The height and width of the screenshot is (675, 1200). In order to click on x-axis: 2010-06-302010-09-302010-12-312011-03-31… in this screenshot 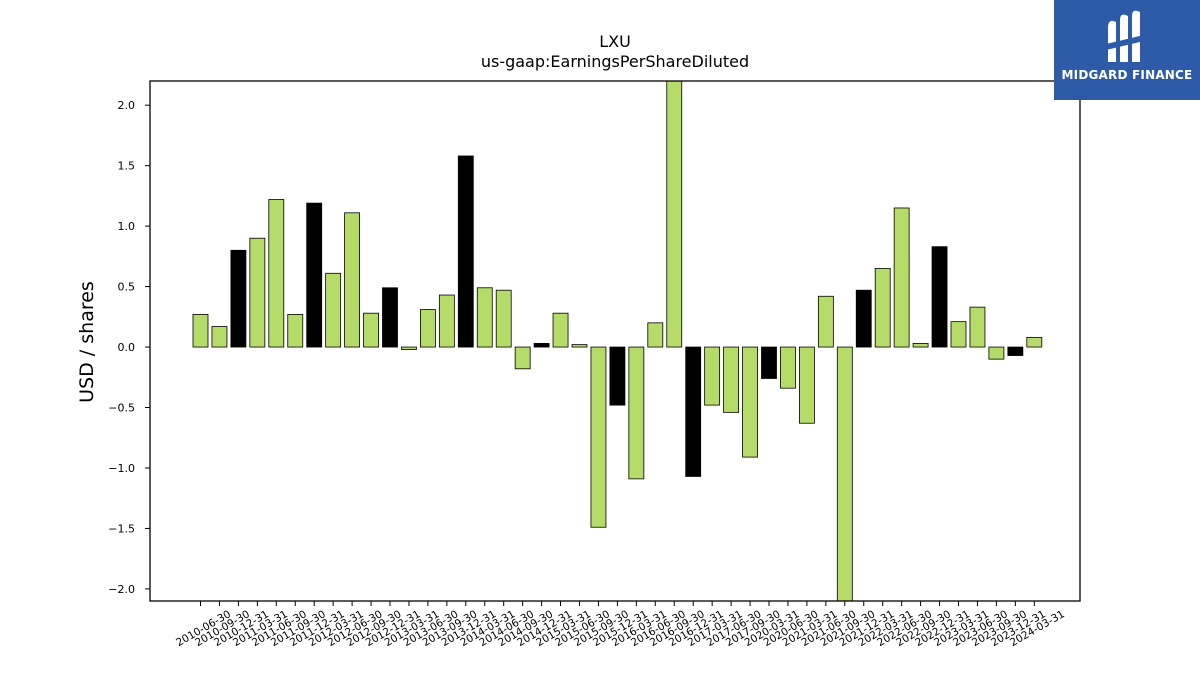, I will do `click(620, 625)`.